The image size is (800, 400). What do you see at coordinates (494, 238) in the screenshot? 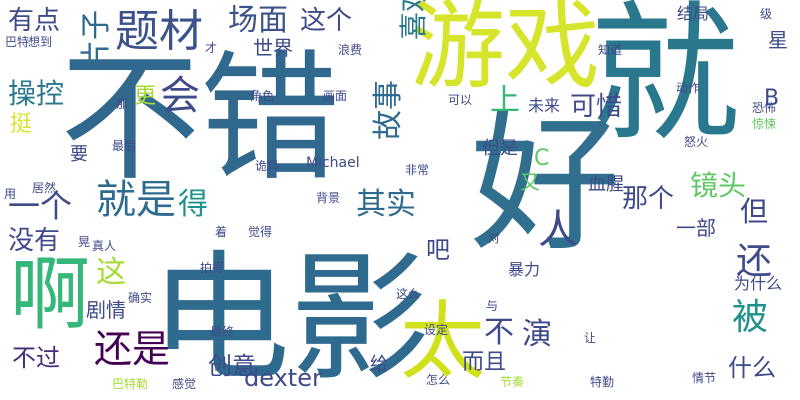
I see `word-dui: 对` at bounding box center [494, 238].